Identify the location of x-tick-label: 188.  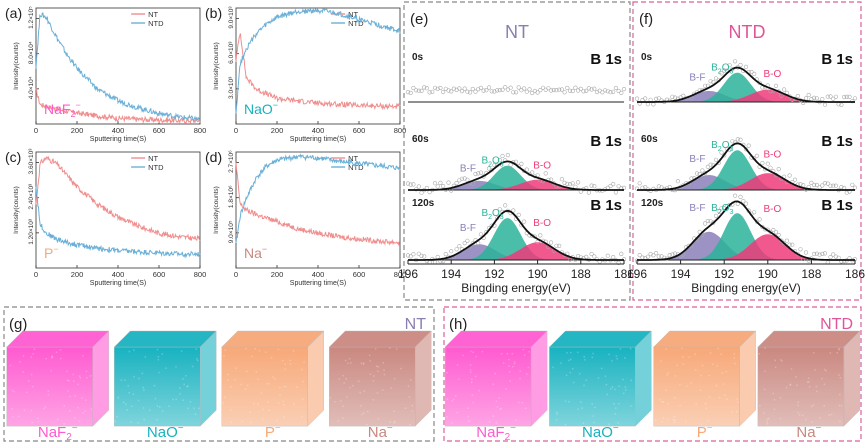
(581, 274).